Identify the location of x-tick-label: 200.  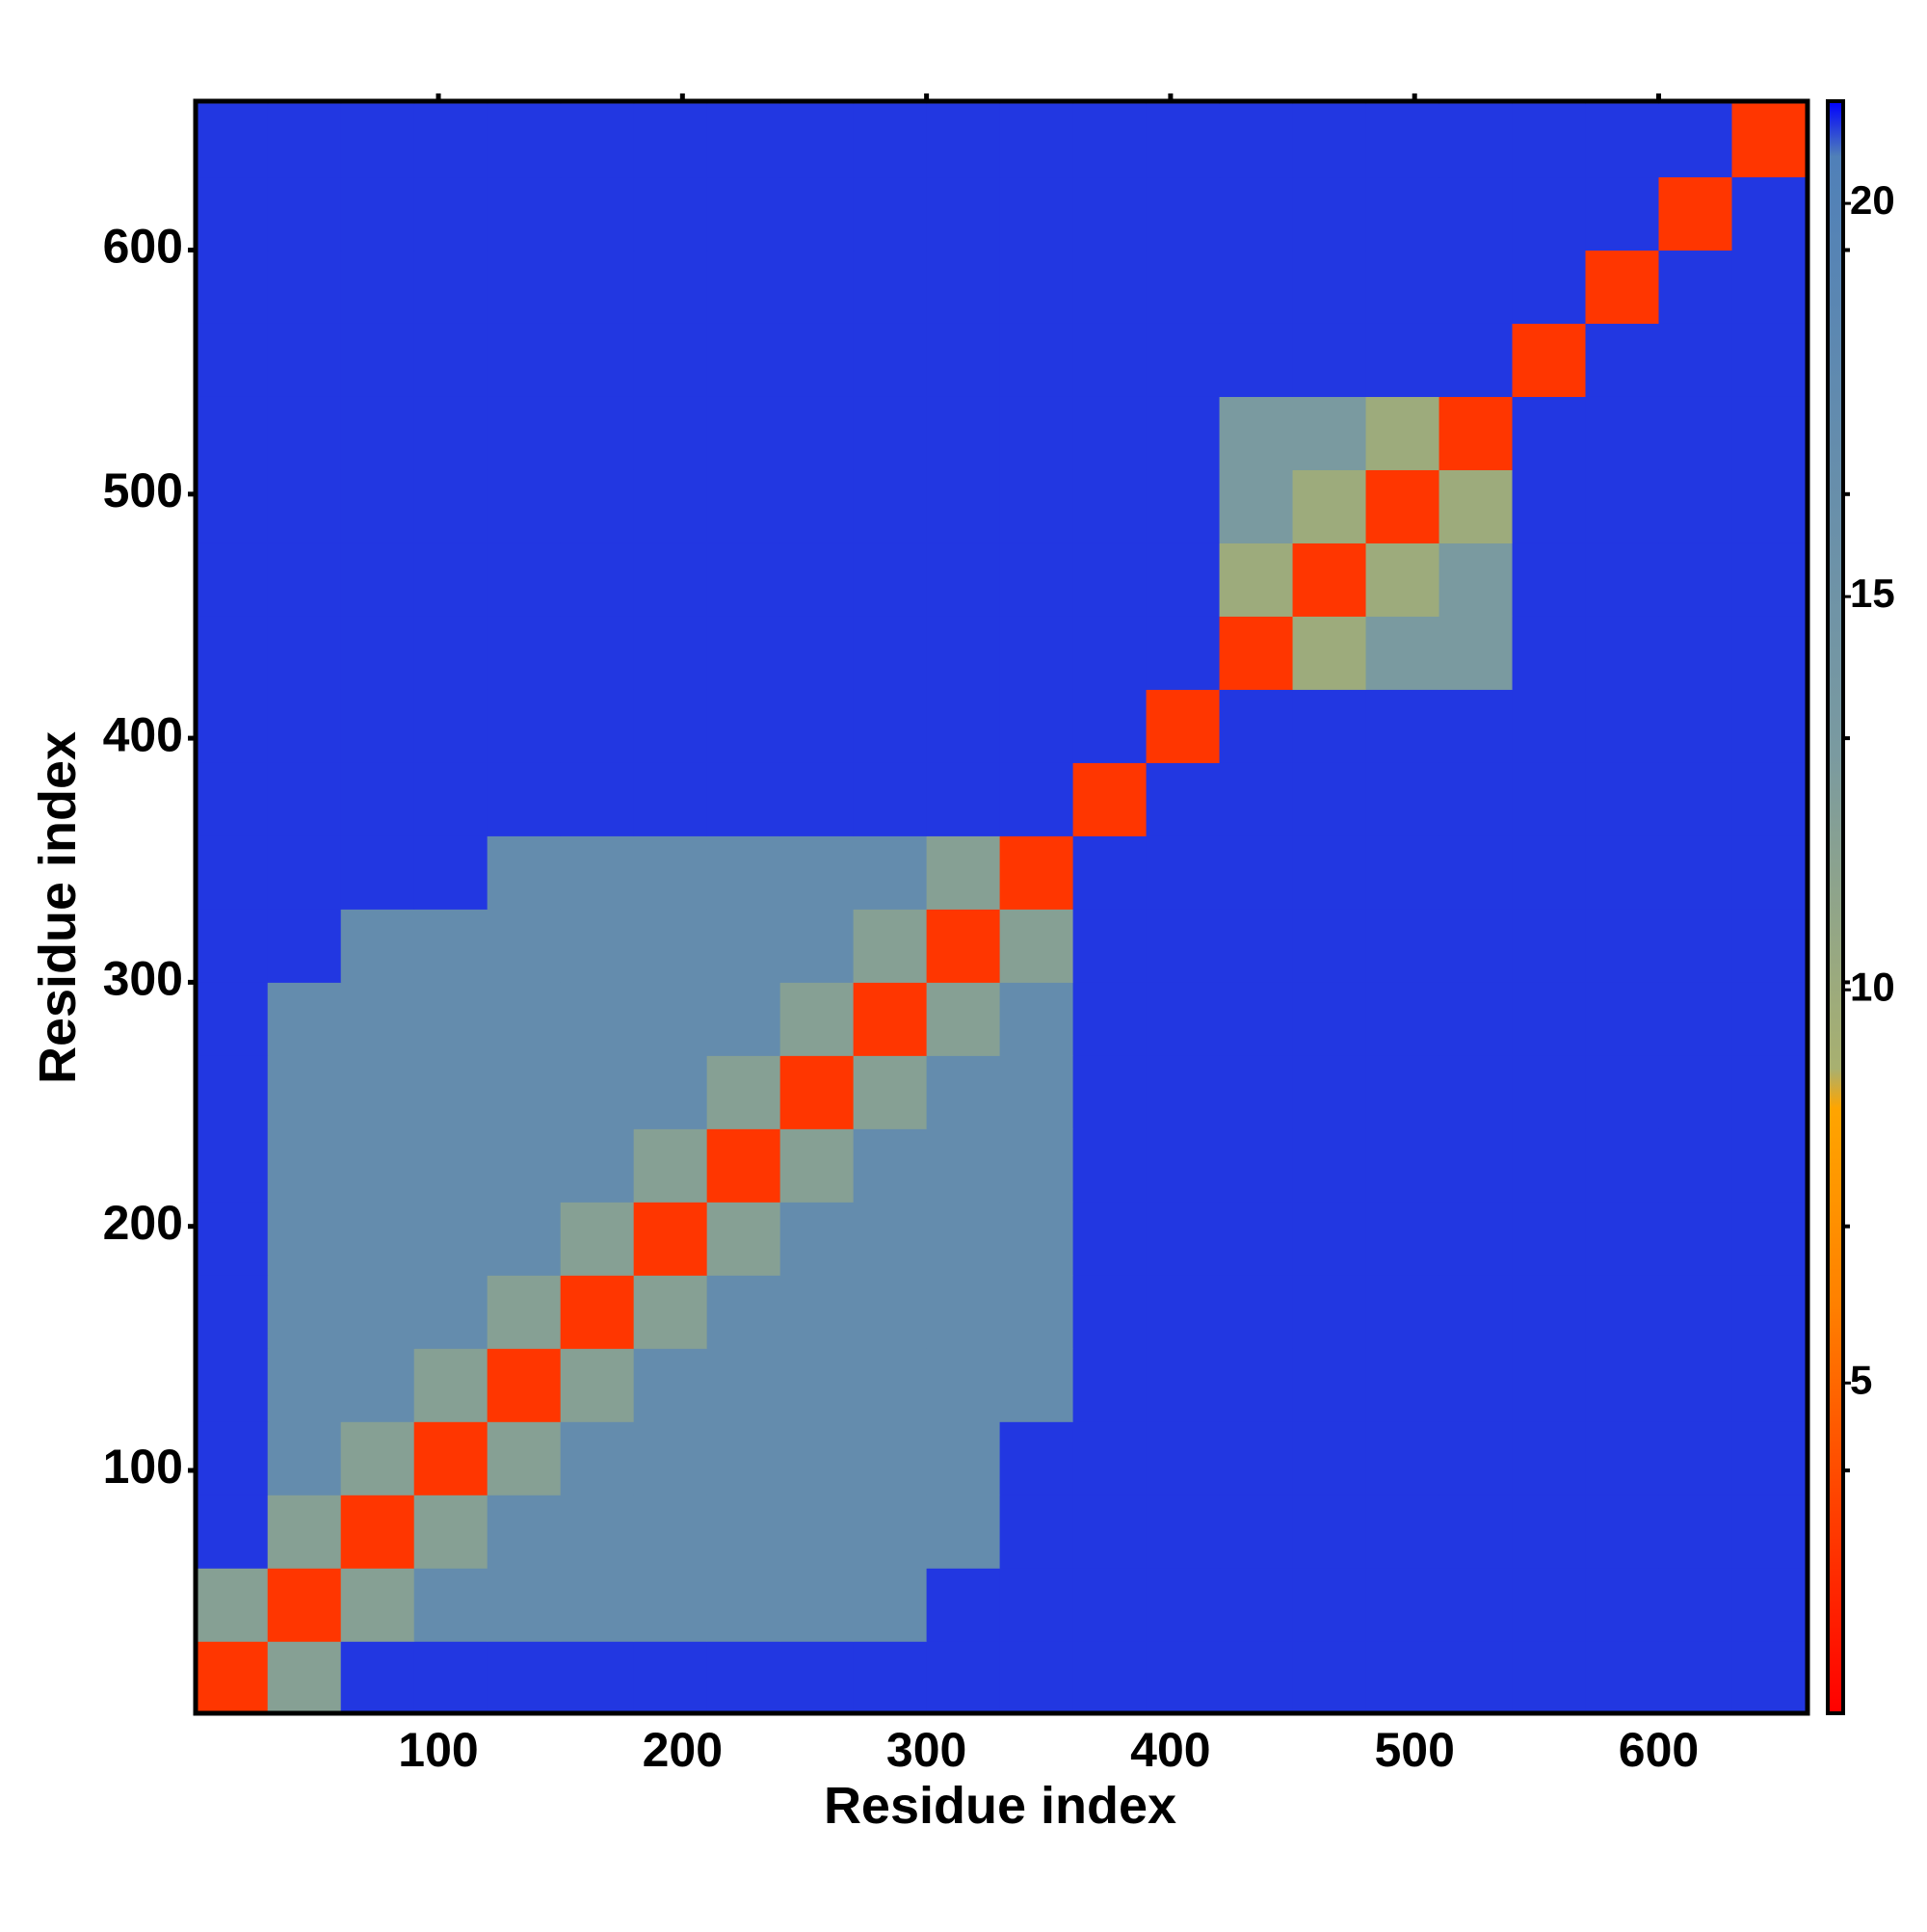
(683, 1750).